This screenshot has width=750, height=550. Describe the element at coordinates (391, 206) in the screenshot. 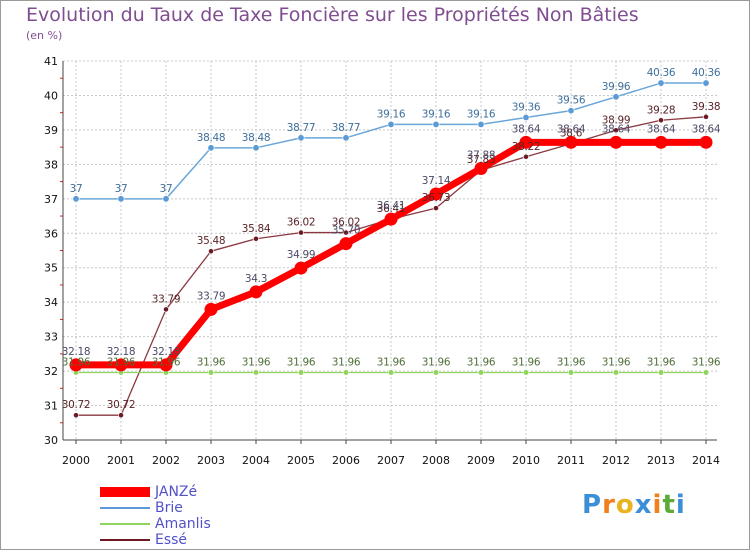

I see `data-label-janz: 36.41` at that location.